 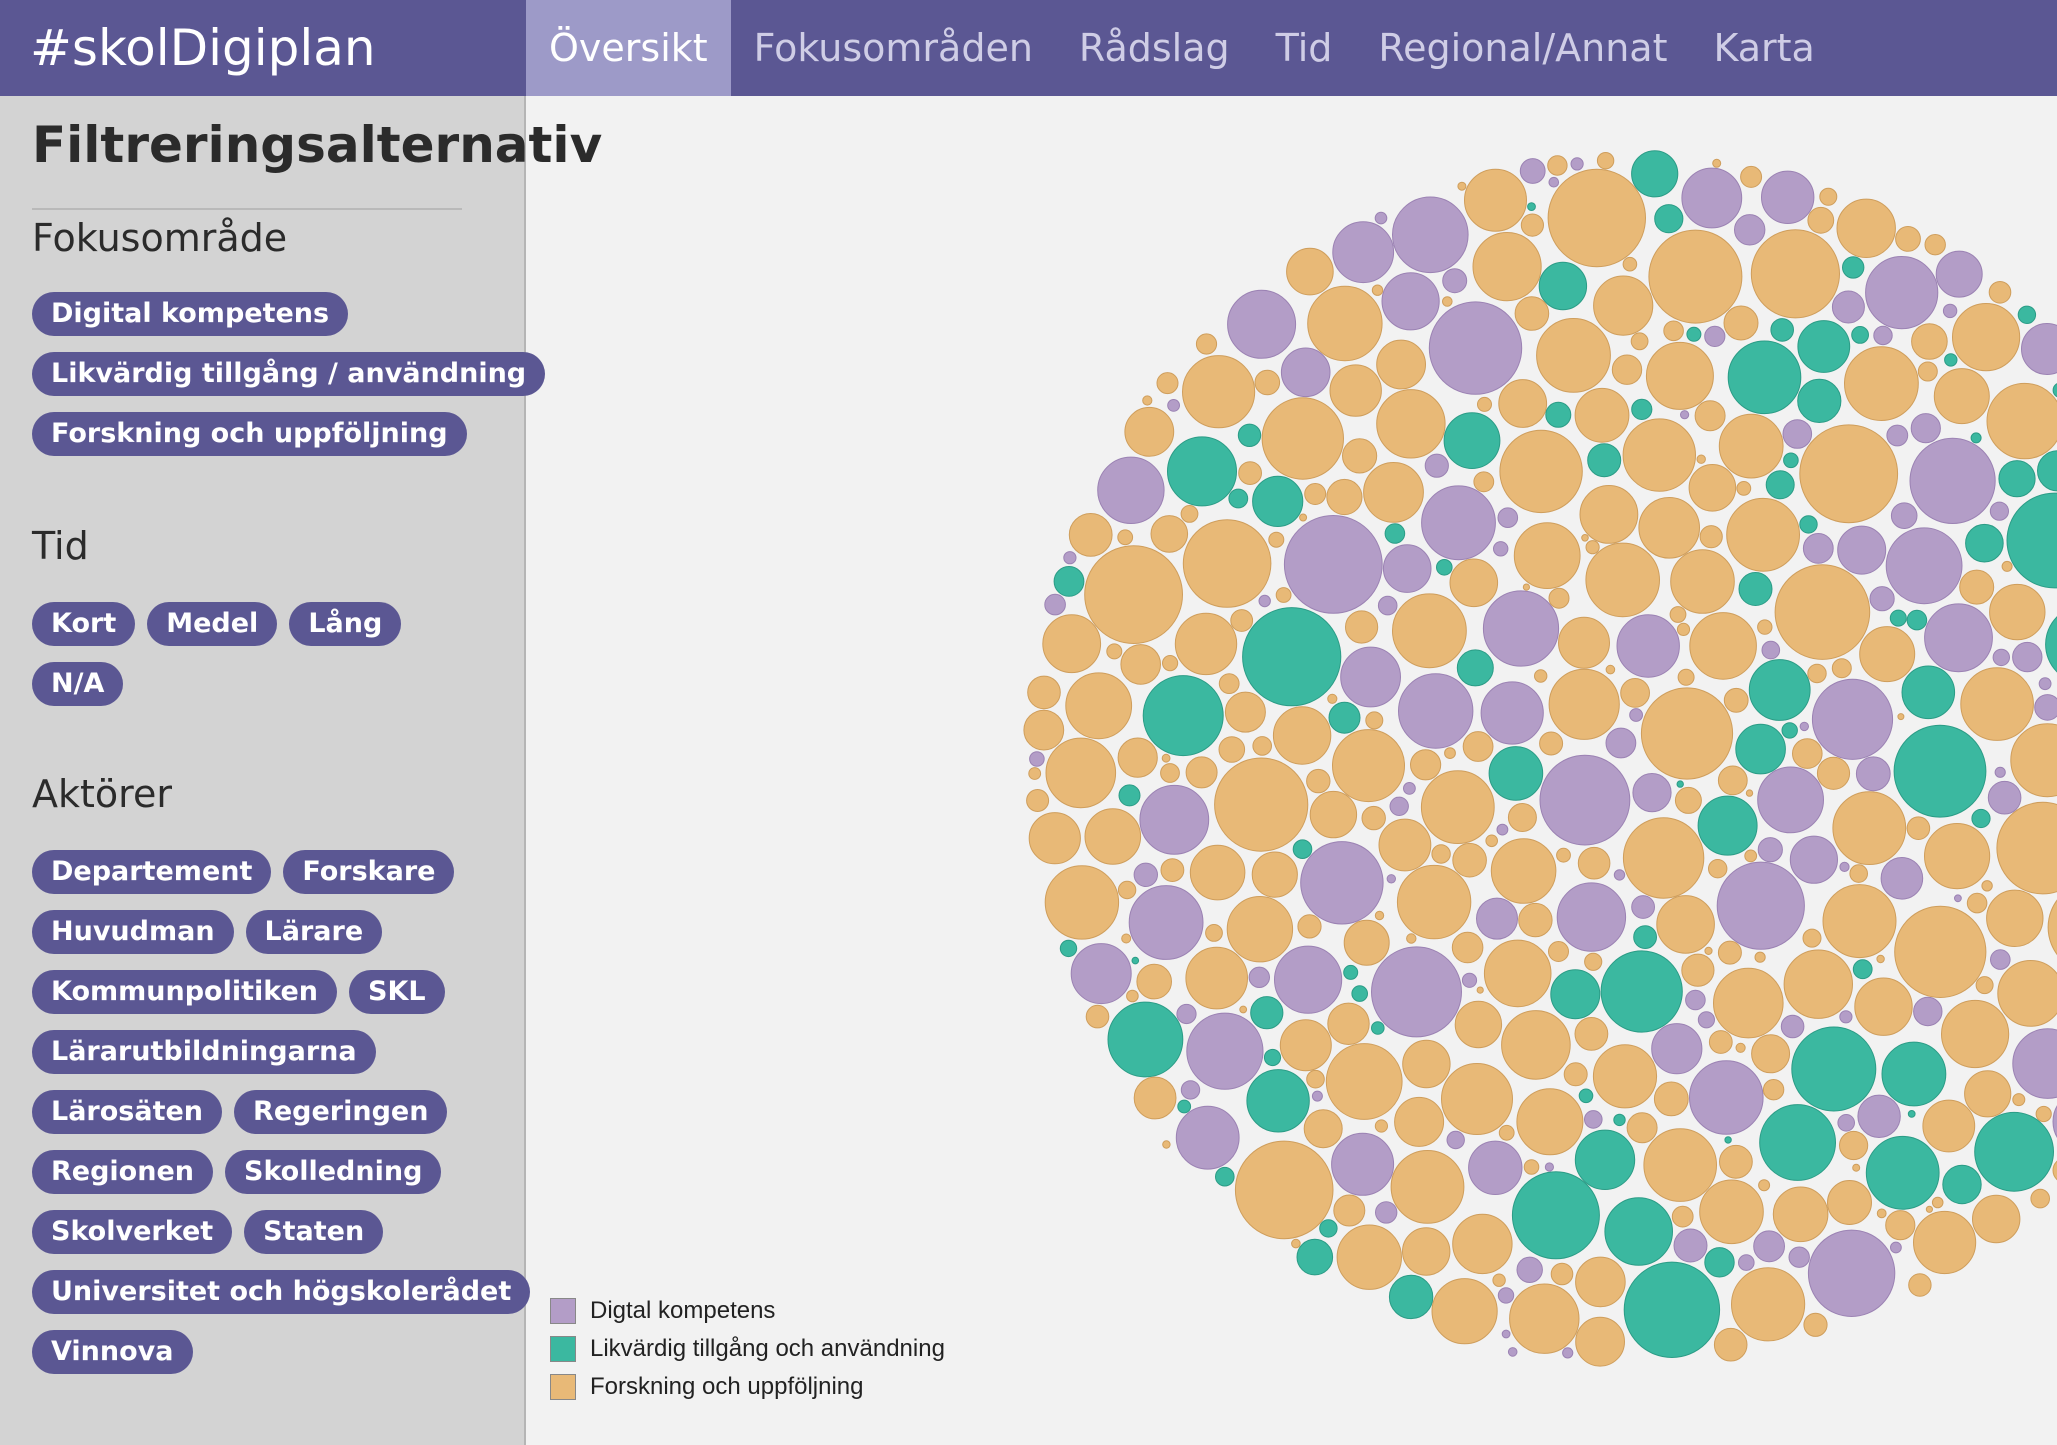 I want to click on chip-forskning-uppfoljning: Forskning och uppföljning, so click(x=249, y=434).